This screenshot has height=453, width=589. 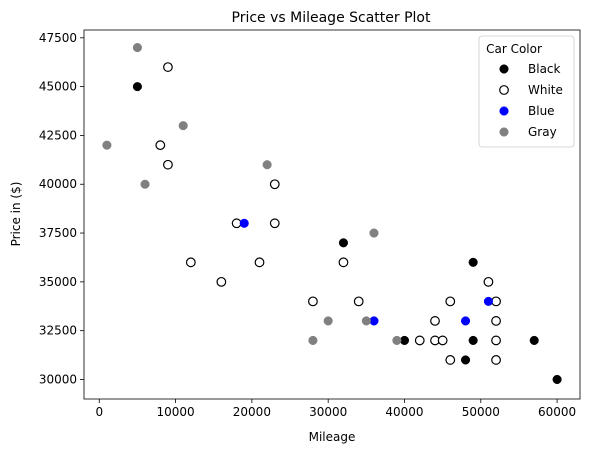 What do you see at coordinates (58, 379) in the screenshot?
I see `y-tick-label: 30000` at bounding box center [58, 379].